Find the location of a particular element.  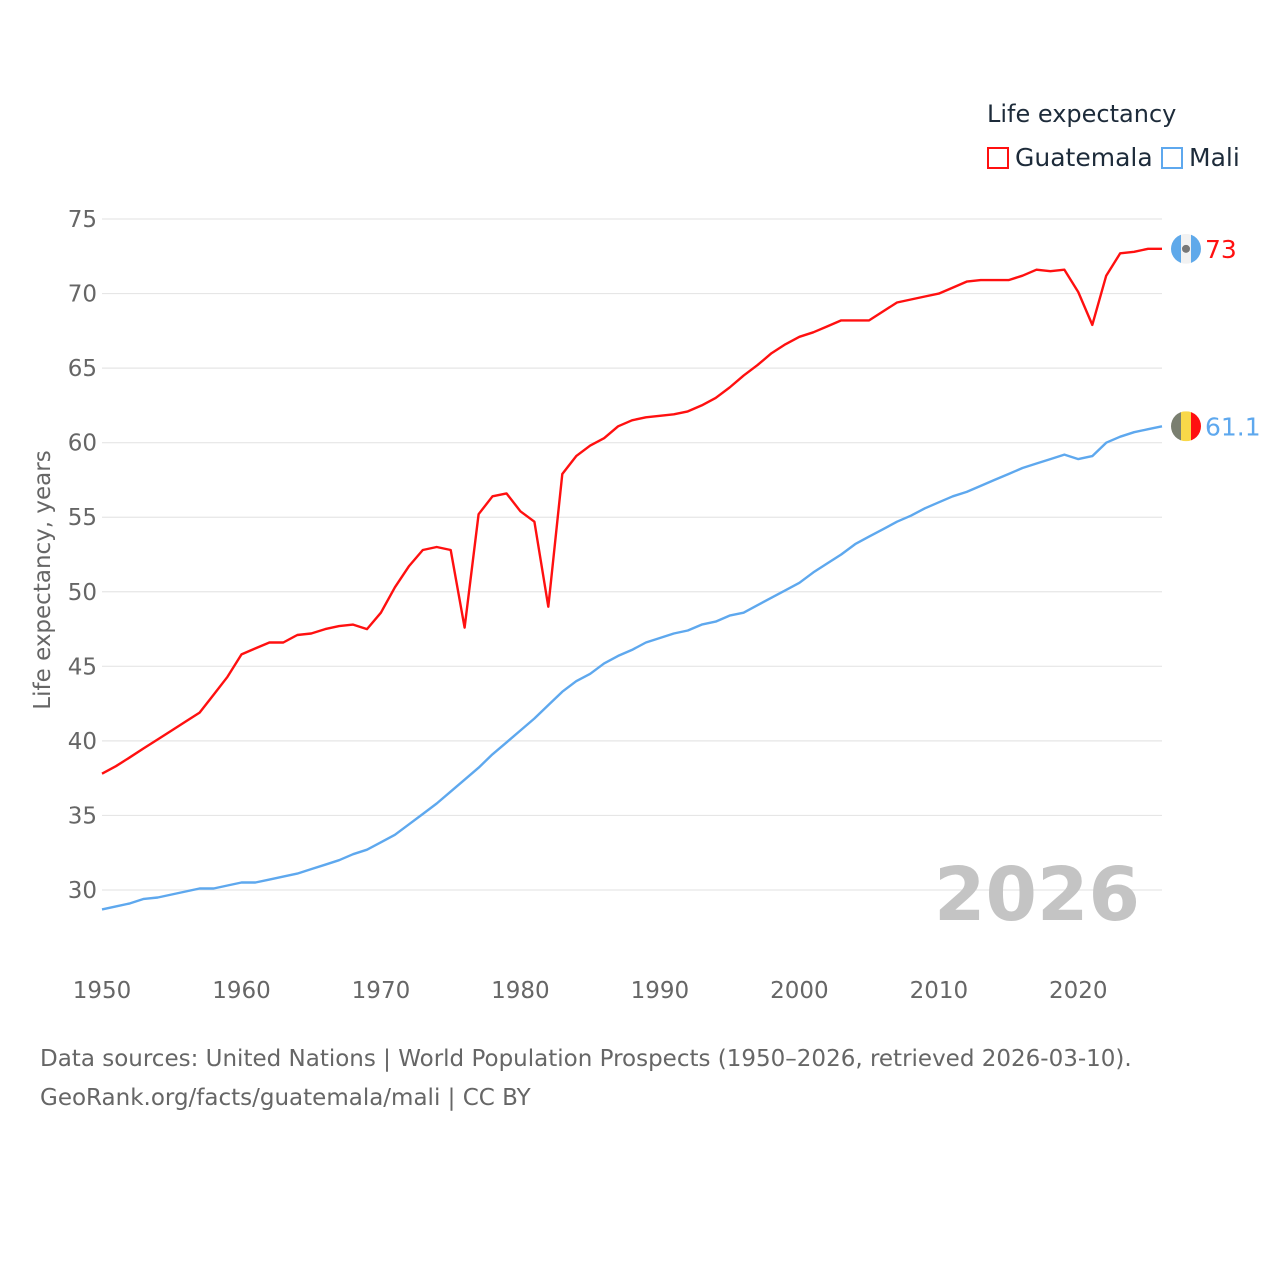

legend-item-mali: Mali is located at coordinates (1200, 157).